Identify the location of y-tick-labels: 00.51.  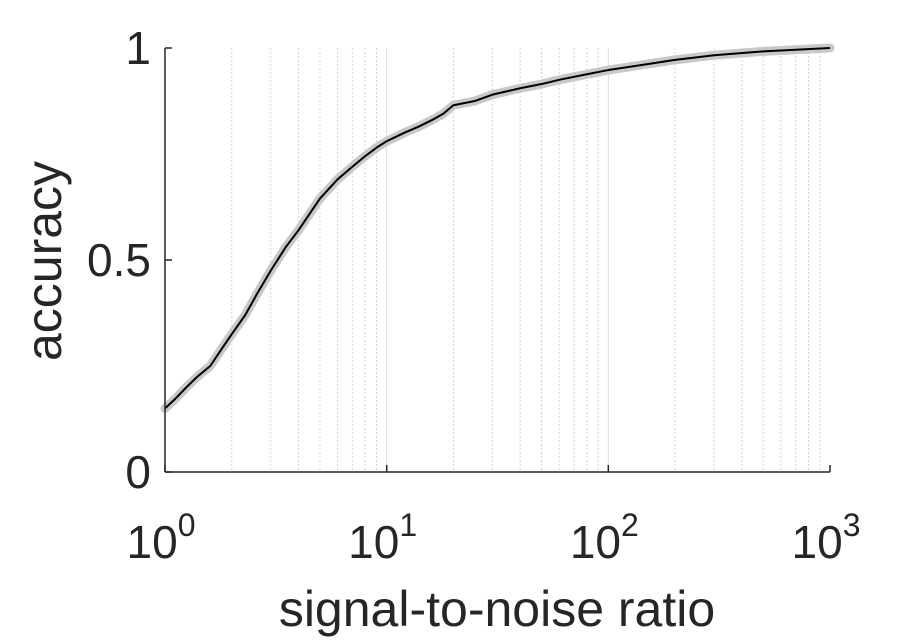
(119, 260).